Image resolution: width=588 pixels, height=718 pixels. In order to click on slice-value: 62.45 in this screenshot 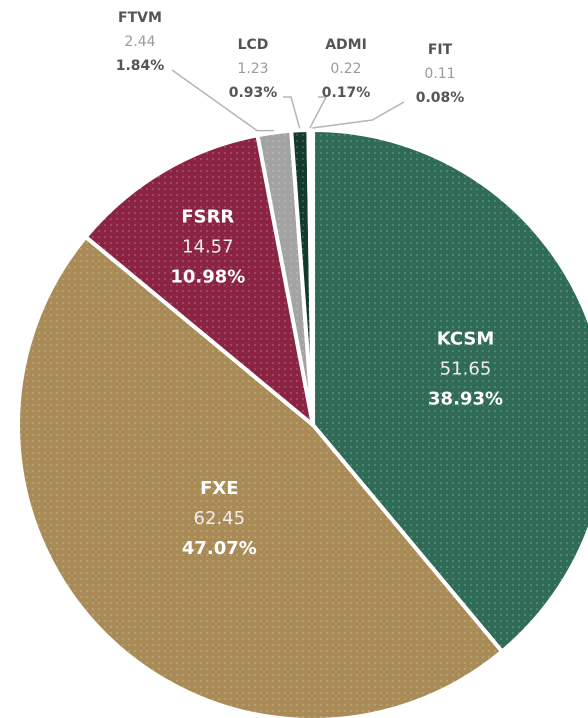, I will do `click(220, 518)`.